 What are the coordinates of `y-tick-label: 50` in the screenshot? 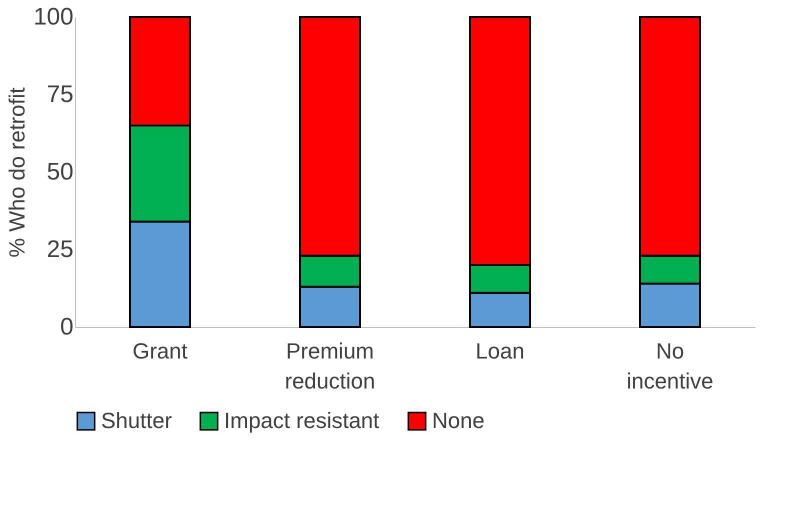 It's located at (60, 172).